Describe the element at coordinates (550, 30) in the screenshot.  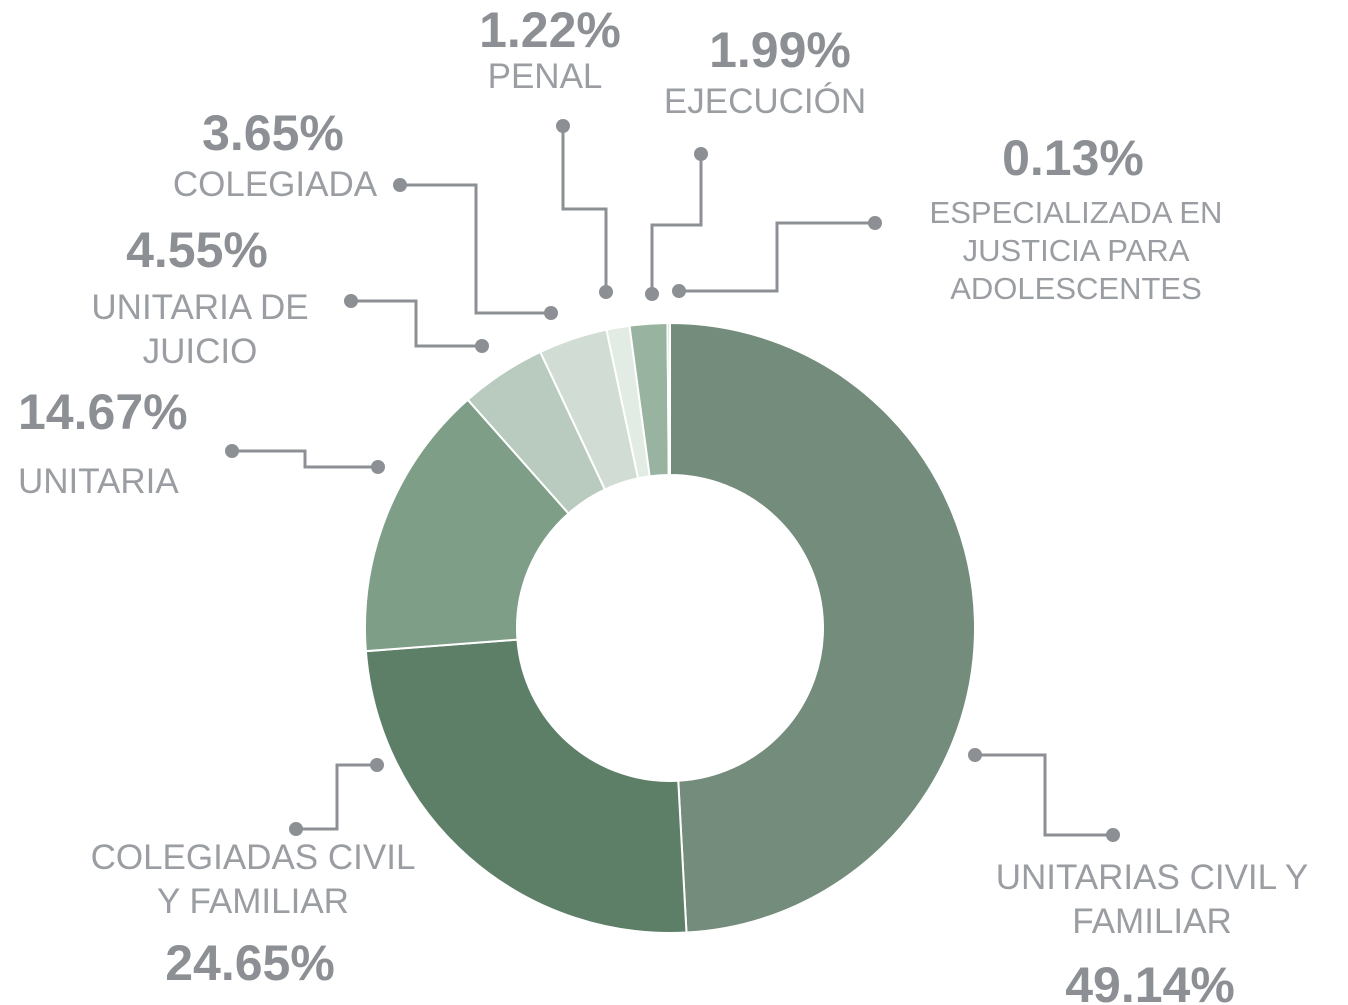
I see `value-label: 1.22%` at that location.